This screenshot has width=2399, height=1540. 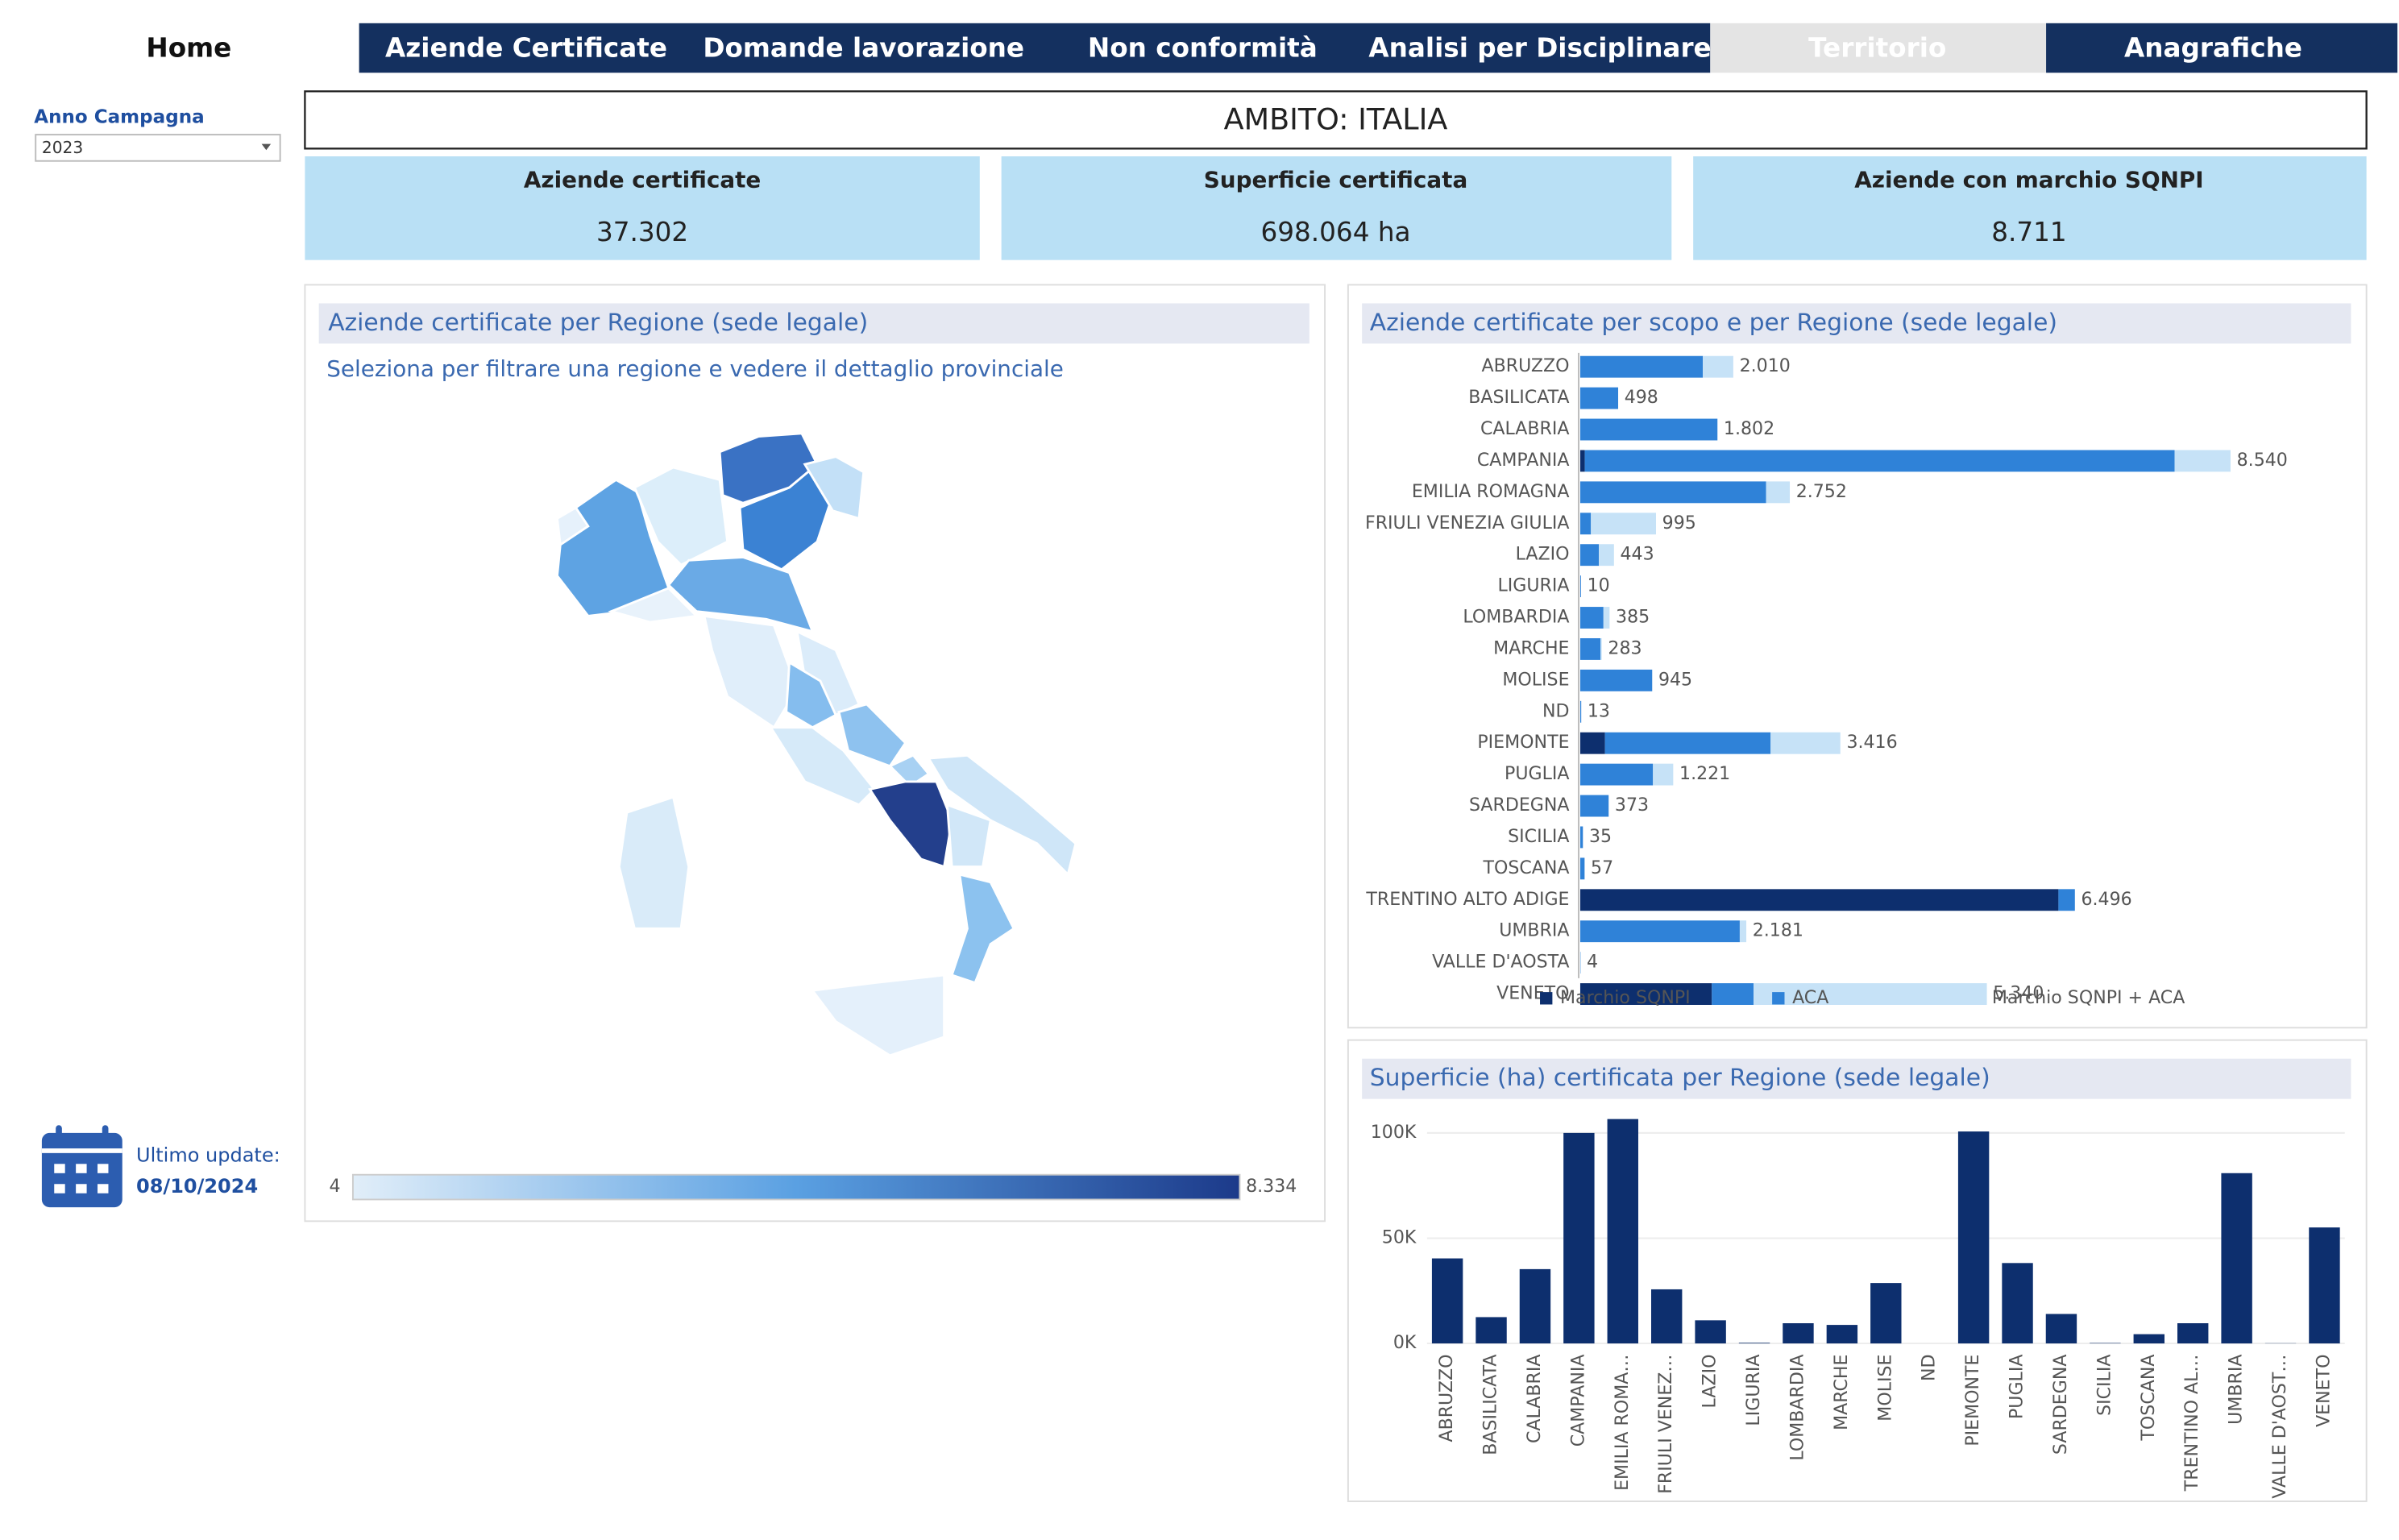 What do you see at coordinates (1633, 618) in the screenshot?
I see `value-label: 385` at bounding box center [1633, 618].